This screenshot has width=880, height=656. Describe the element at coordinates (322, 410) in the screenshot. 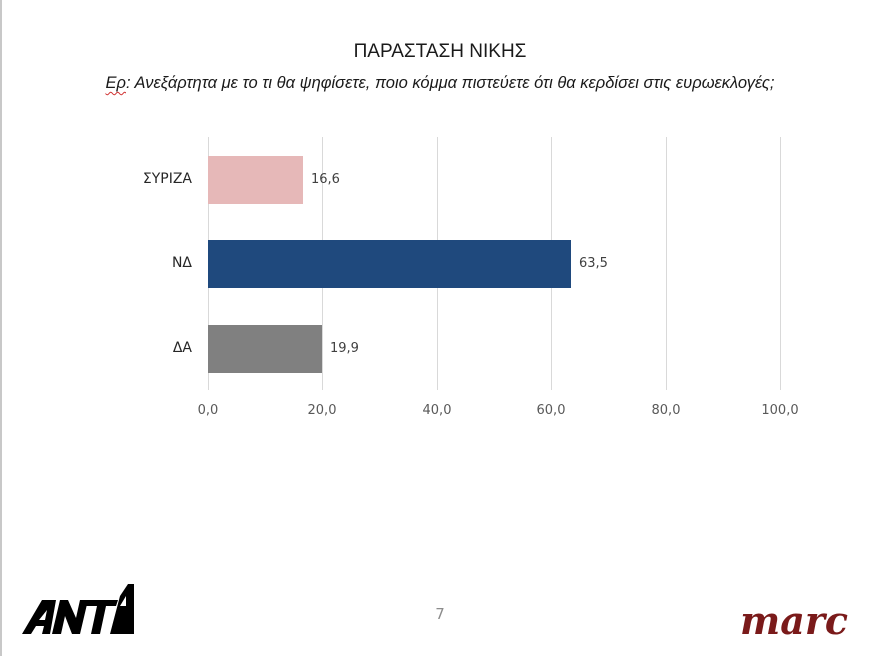

I see `x-tick-label: 20,0` at that location.